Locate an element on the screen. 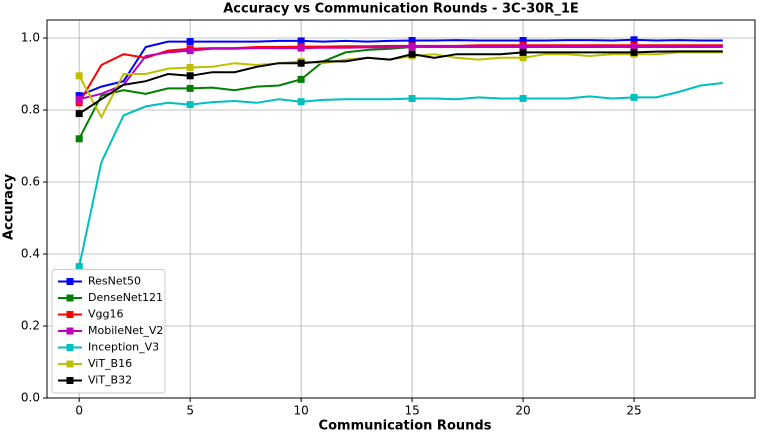  legend-label: ResNet50 is located at coordinates (114, 281).